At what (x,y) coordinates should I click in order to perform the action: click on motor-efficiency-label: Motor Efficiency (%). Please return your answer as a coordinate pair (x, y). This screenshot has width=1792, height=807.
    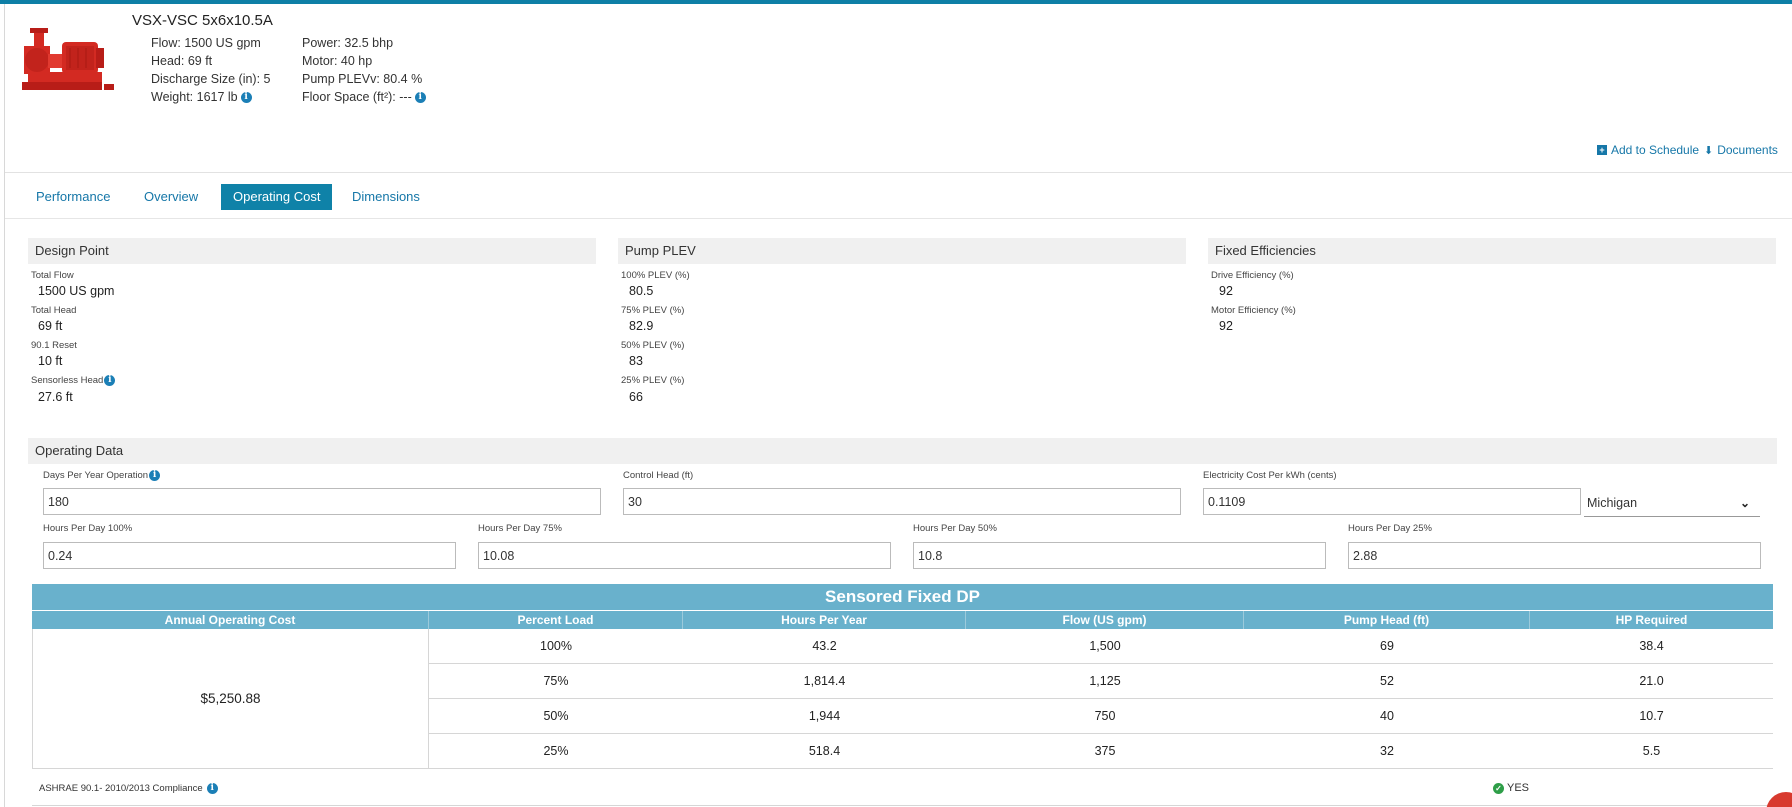
    Looking at the image, I should click on (1253, 310).